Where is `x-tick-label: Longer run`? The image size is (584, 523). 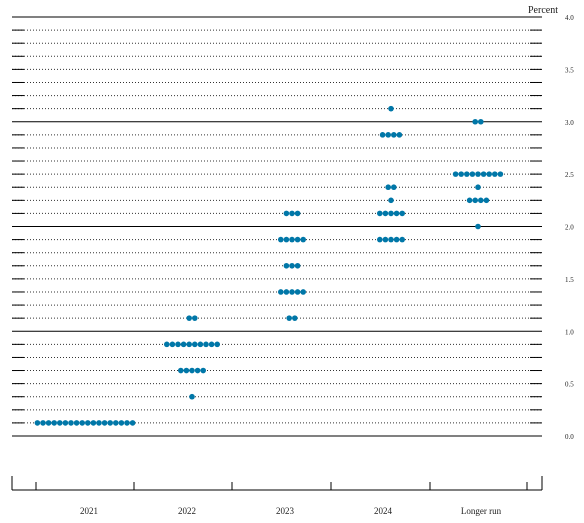
x-tick-label: Longer run is located at coordinates (481, 511).